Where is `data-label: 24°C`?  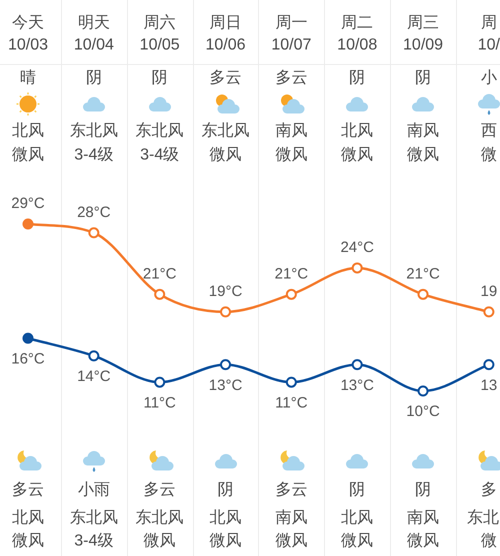 data-label: 24°C is located at coordinates (357, 247).